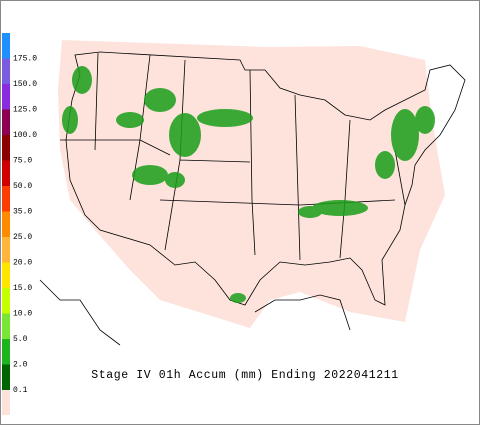 Image resolution: width=480 pixels, height=425 pixels. Describe the element at coordinates (22, 237) in the screenshot. I see `legend-label: 25.0` at that location.